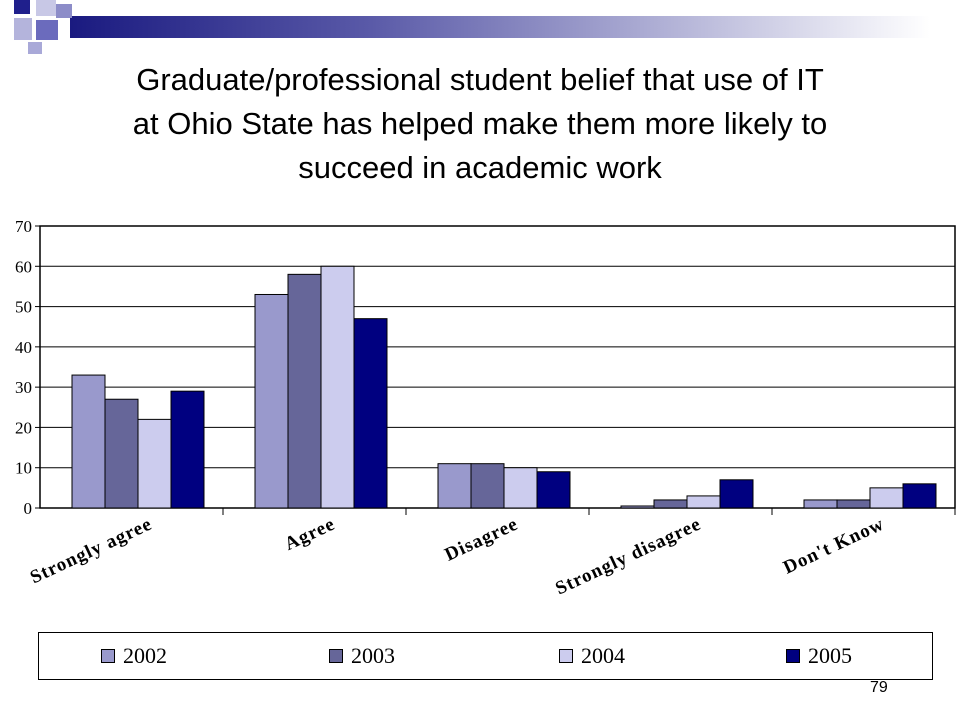 The width and height of the screenshot is (960, 720). I want to click on y-tick-label: 50, so click(23, 307).